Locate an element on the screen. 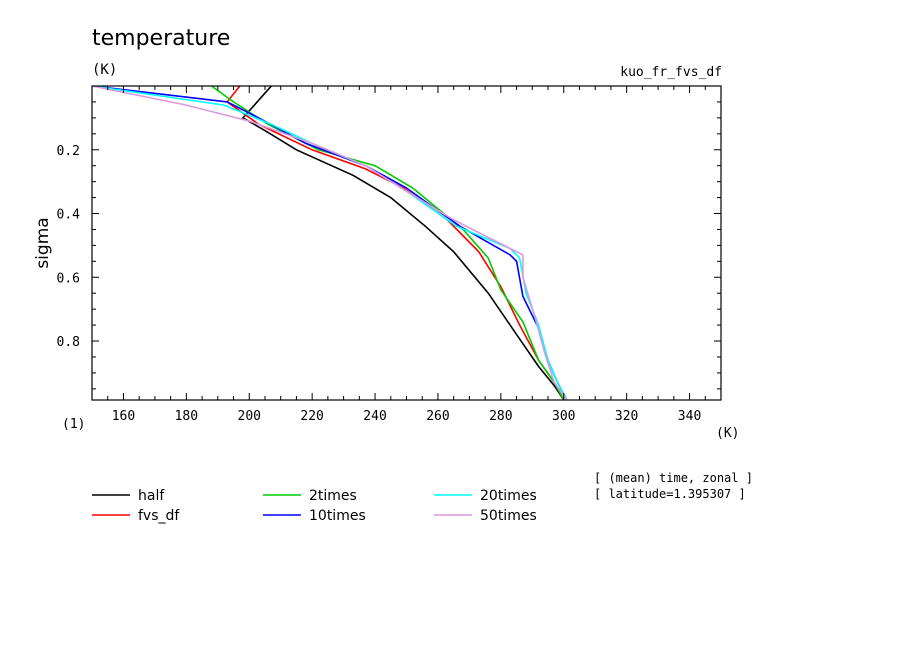  legend-label-50times: 50times is located at coordinates (508, 516).